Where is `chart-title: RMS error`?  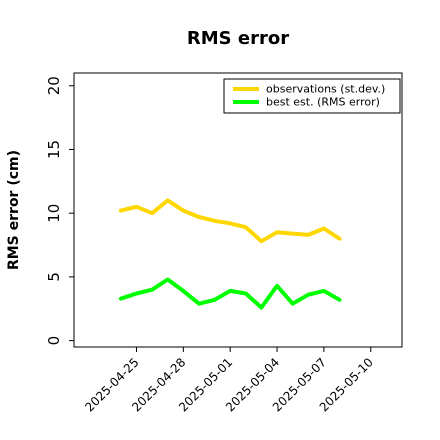
chart-title: RMS error is located at coordinates (238, 38).